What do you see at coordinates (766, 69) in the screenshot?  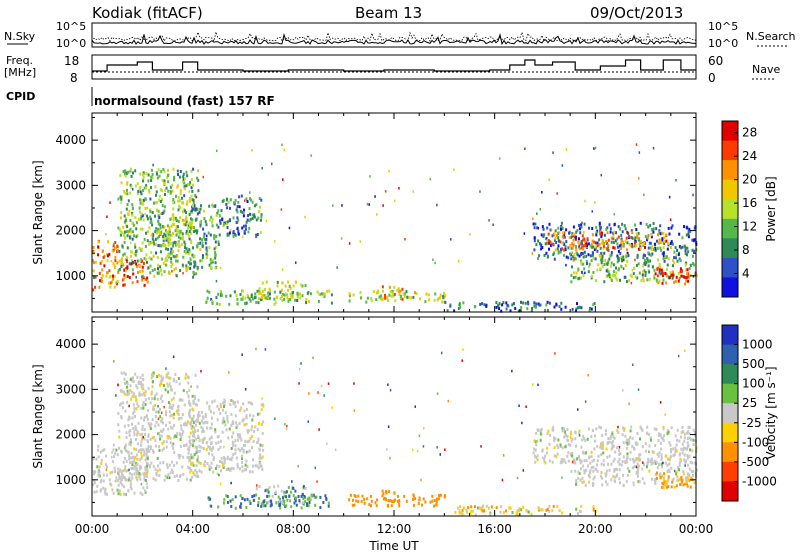 I see `nave-label: Nave` at bounding box center [766, 69].